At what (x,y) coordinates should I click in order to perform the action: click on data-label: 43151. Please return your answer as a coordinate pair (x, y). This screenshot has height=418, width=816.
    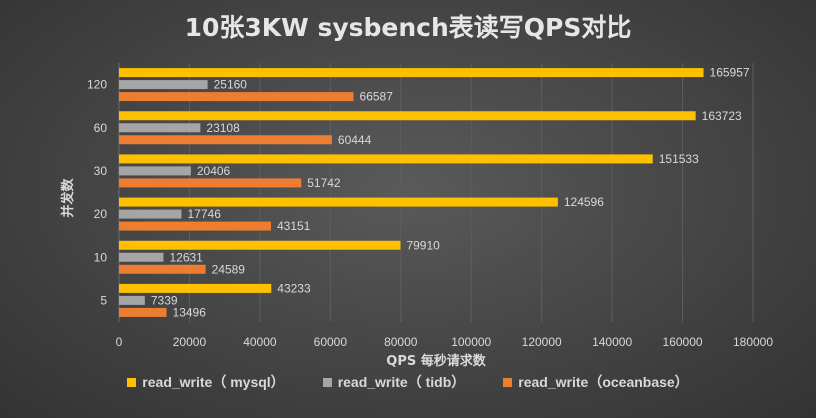
    Looking at the image, I should click on (294, 226).